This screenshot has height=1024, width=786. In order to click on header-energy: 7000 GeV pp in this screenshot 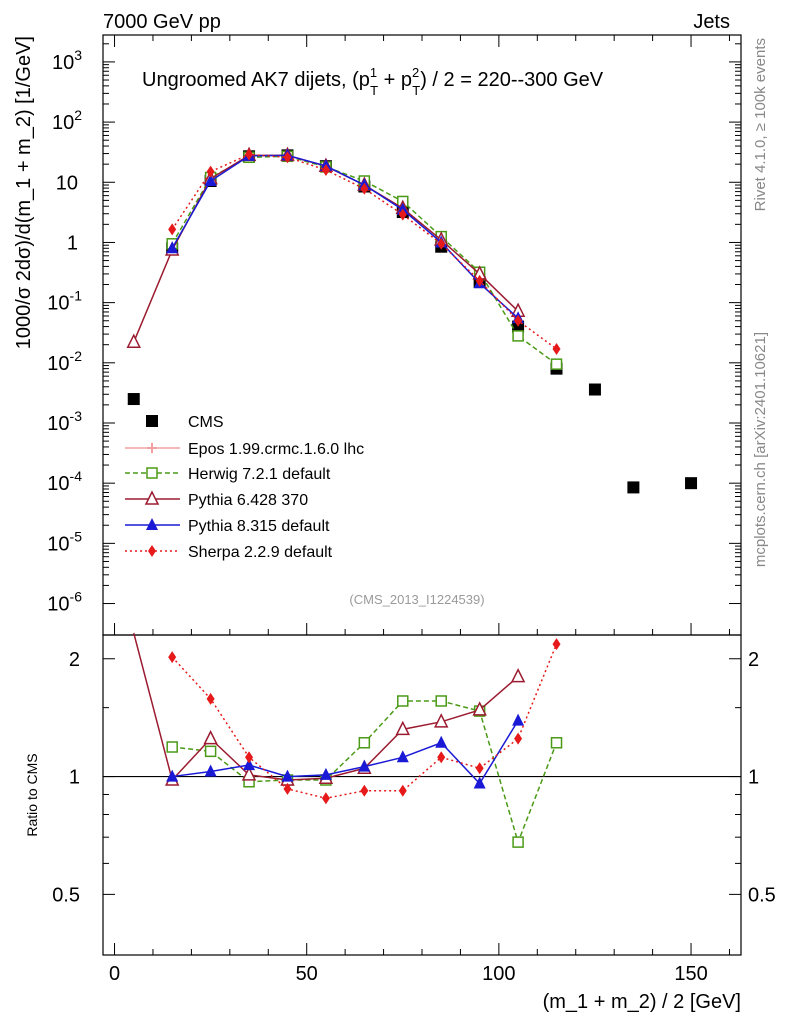, I will do `click(162, 22)`.